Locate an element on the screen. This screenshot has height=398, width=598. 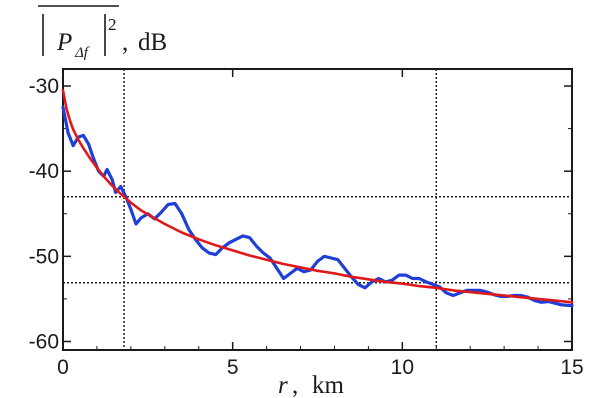
y-axis-title-unit: dB is located at coordinates (152, 42).